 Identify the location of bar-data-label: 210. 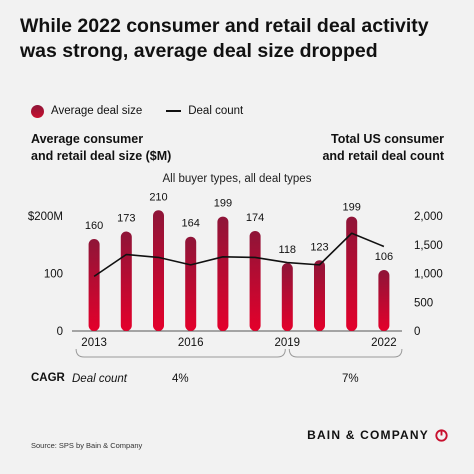
(158, 197).